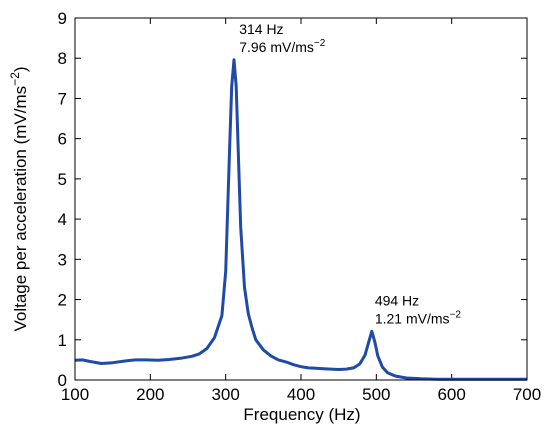 Image resolution: width=550 pixels, height=436 pixels. Describe the element at coordinates (62, 259) in the screenshot. I see `y-tick-label: 3` at that location.